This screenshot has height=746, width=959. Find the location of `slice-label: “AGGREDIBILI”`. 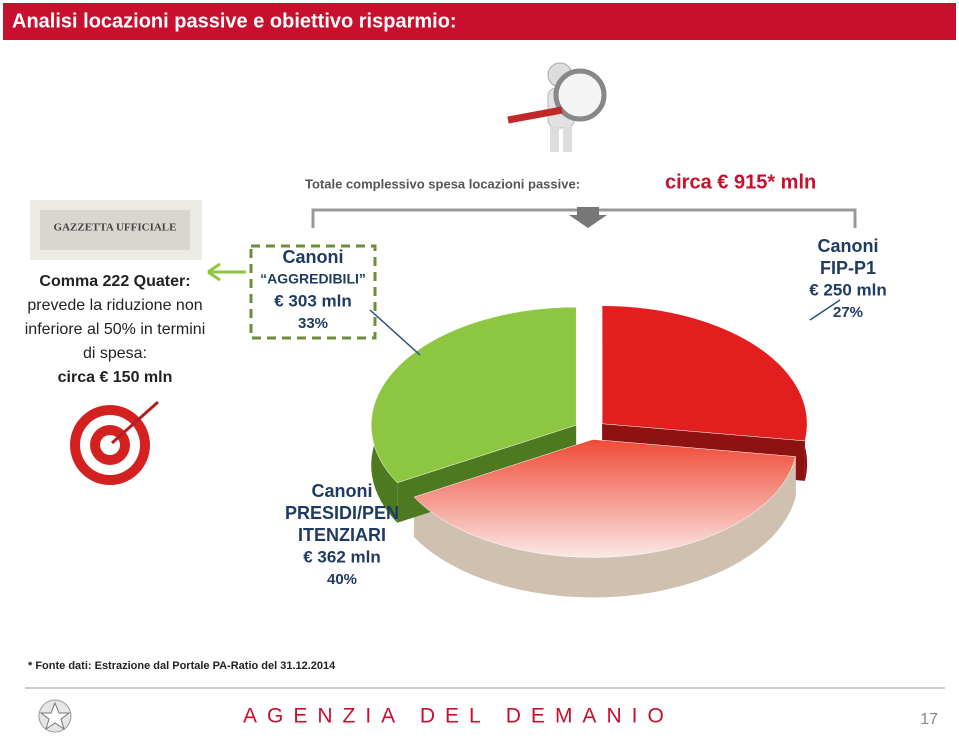

slice-label: “AGGREDIBILI” is located at coordinates (313, 279).